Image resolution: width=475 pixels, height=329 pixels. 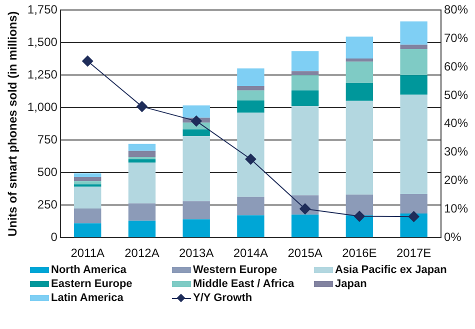 What do you see at coordinates (88, 270) in the screenshot?
I see `legend-label: North America` at bounding box center [88, 270].